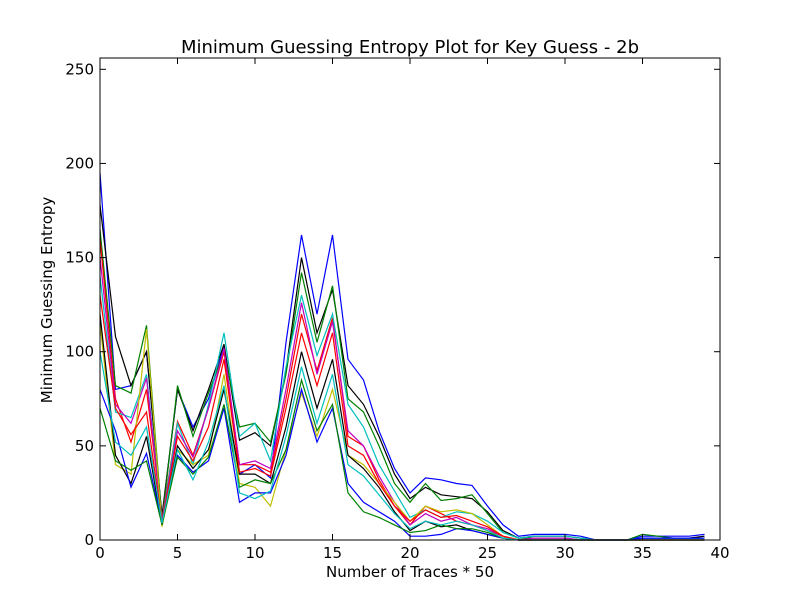  What do you see at coordinates (79, 352) in the screenshot?
I see `y-tick-label: 100` at bounding box center [79, 352].